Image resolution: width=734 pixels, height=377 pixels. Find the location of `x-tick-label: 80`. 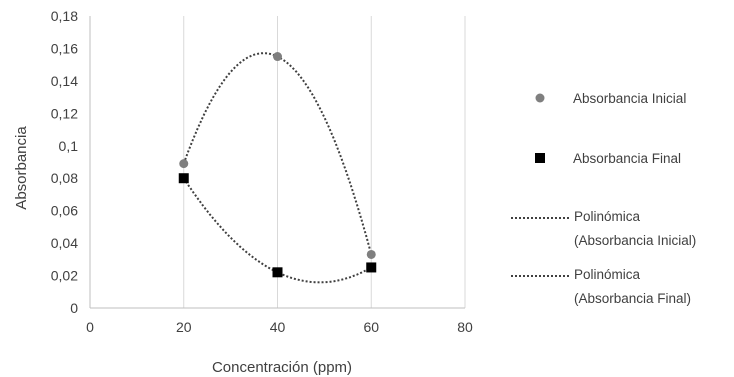

x-tick-label: 80 is located at coordinates (465, 327).